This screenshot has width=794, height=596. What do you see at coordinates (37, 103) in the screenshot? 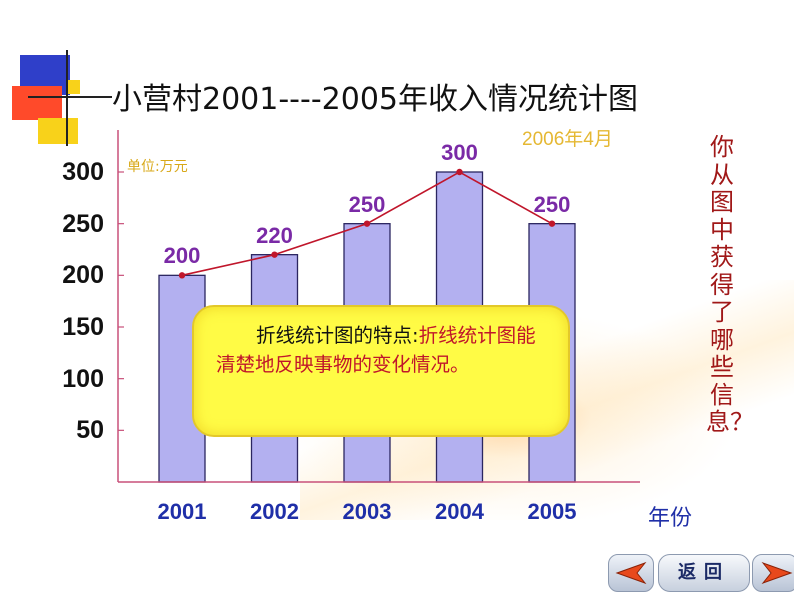
I see `red-square-decoration` at bounding box center [37, 103].